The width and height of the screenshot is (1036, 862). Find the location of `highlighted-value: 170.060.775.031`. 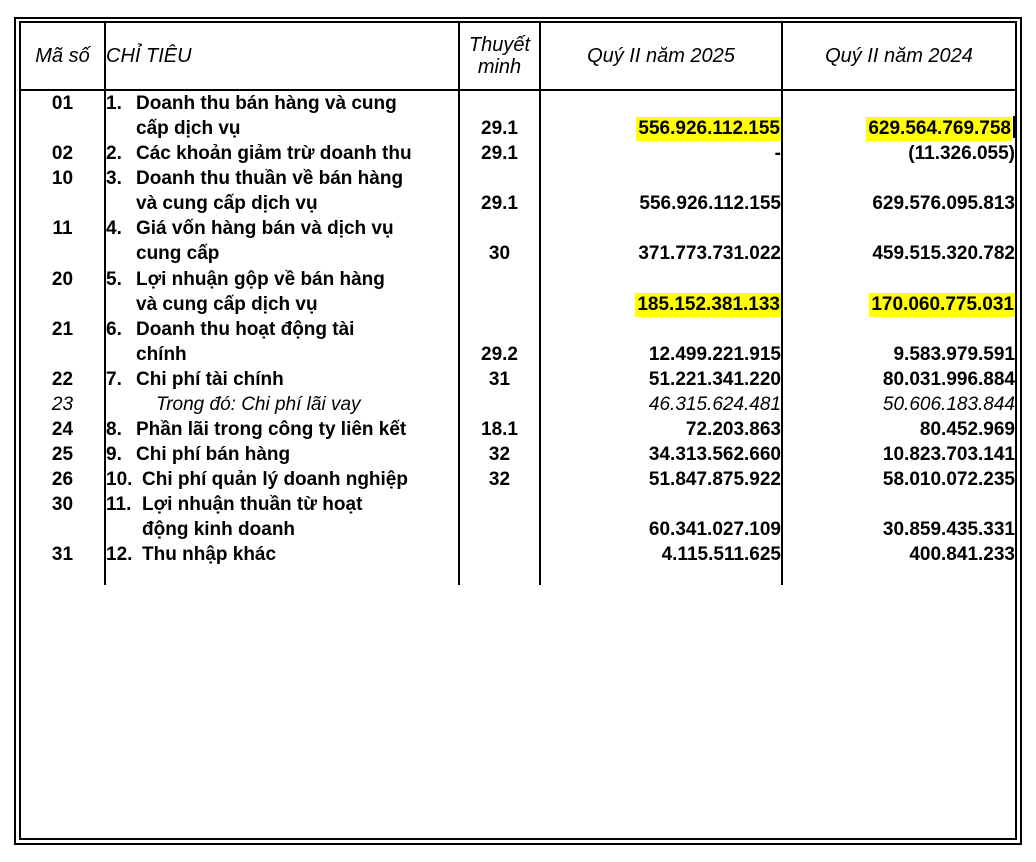

highlighted-value: 170.060.775.031 is located at coordinates (942, 304).